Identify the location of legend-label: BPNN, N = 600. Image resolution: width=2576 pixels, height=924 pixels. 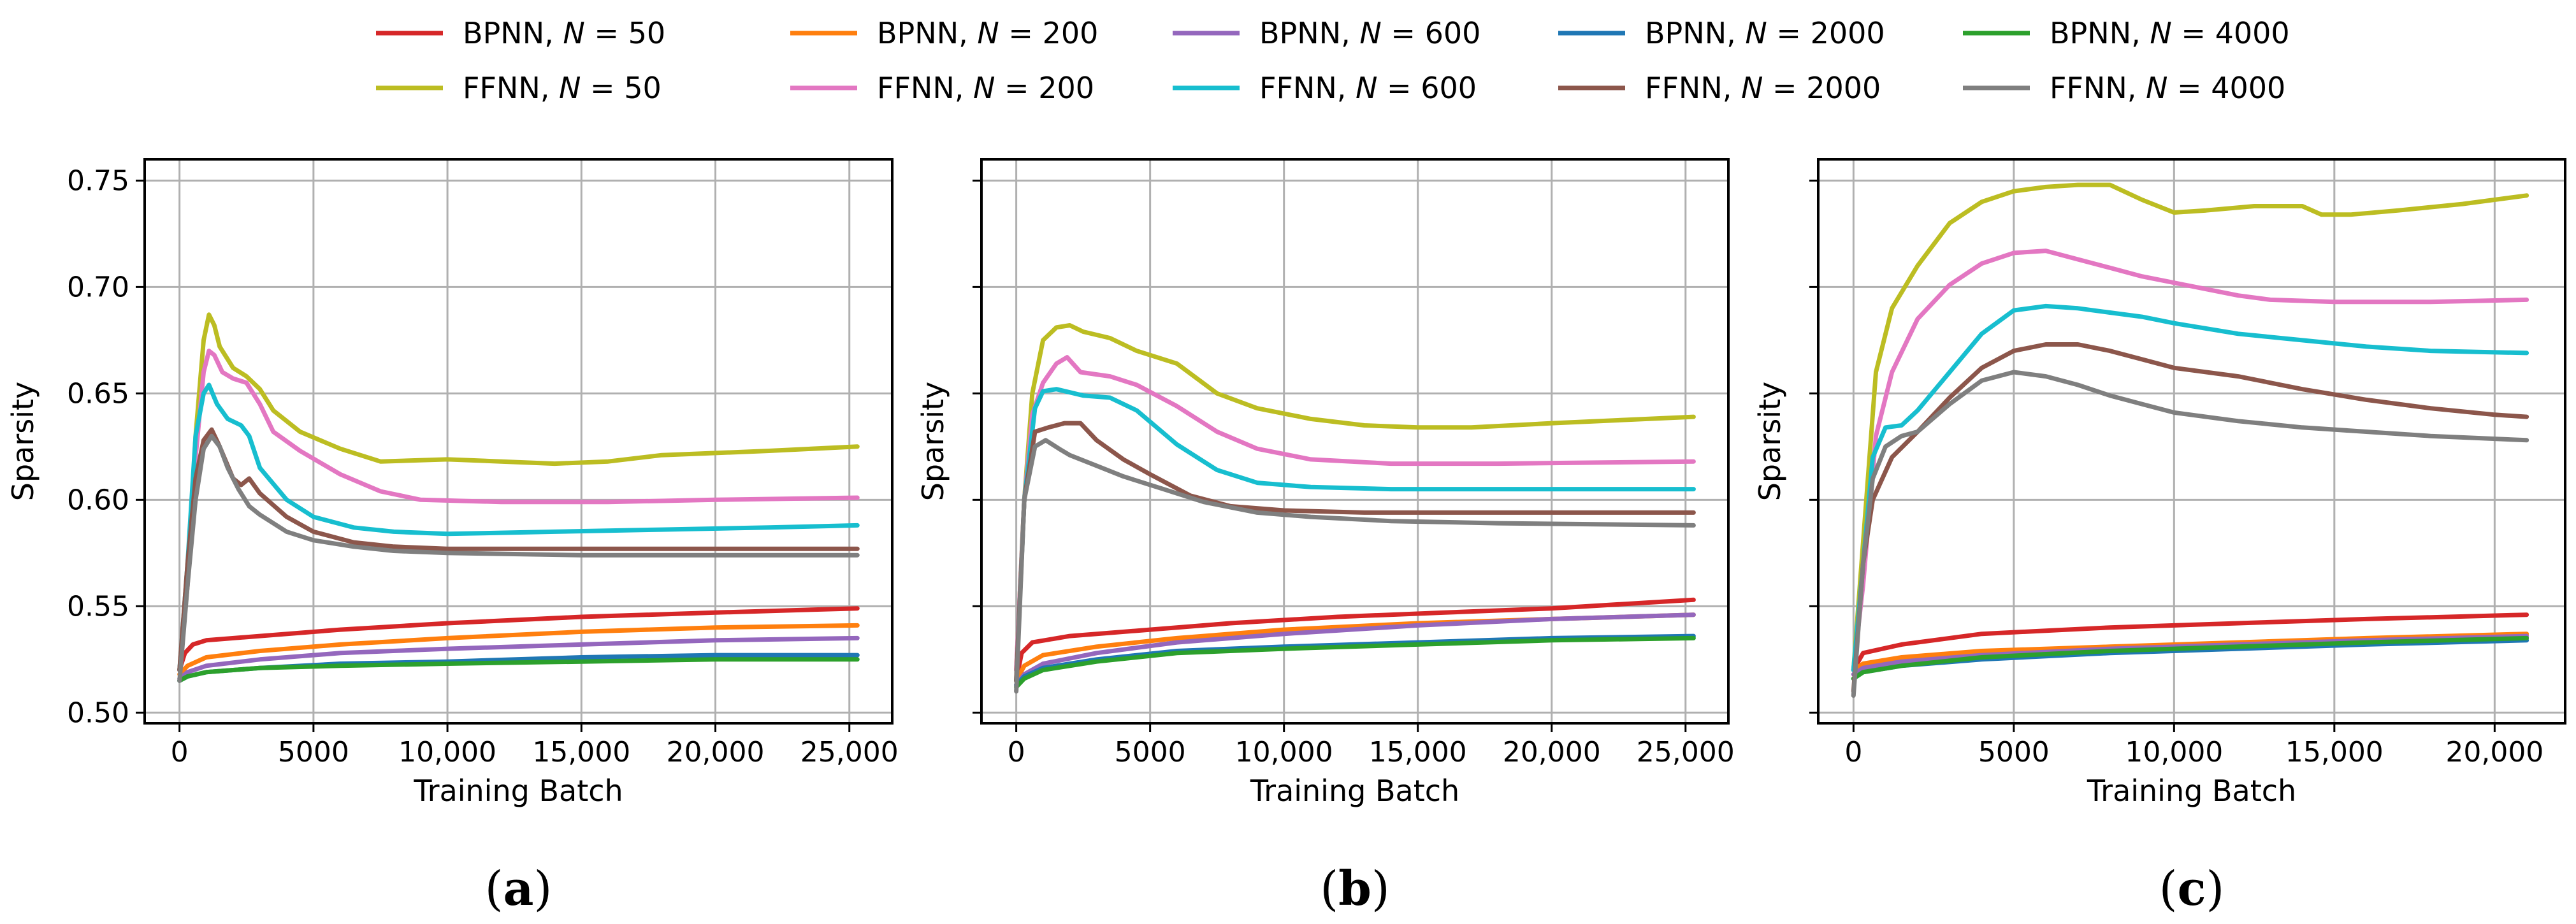
(1369, 33).